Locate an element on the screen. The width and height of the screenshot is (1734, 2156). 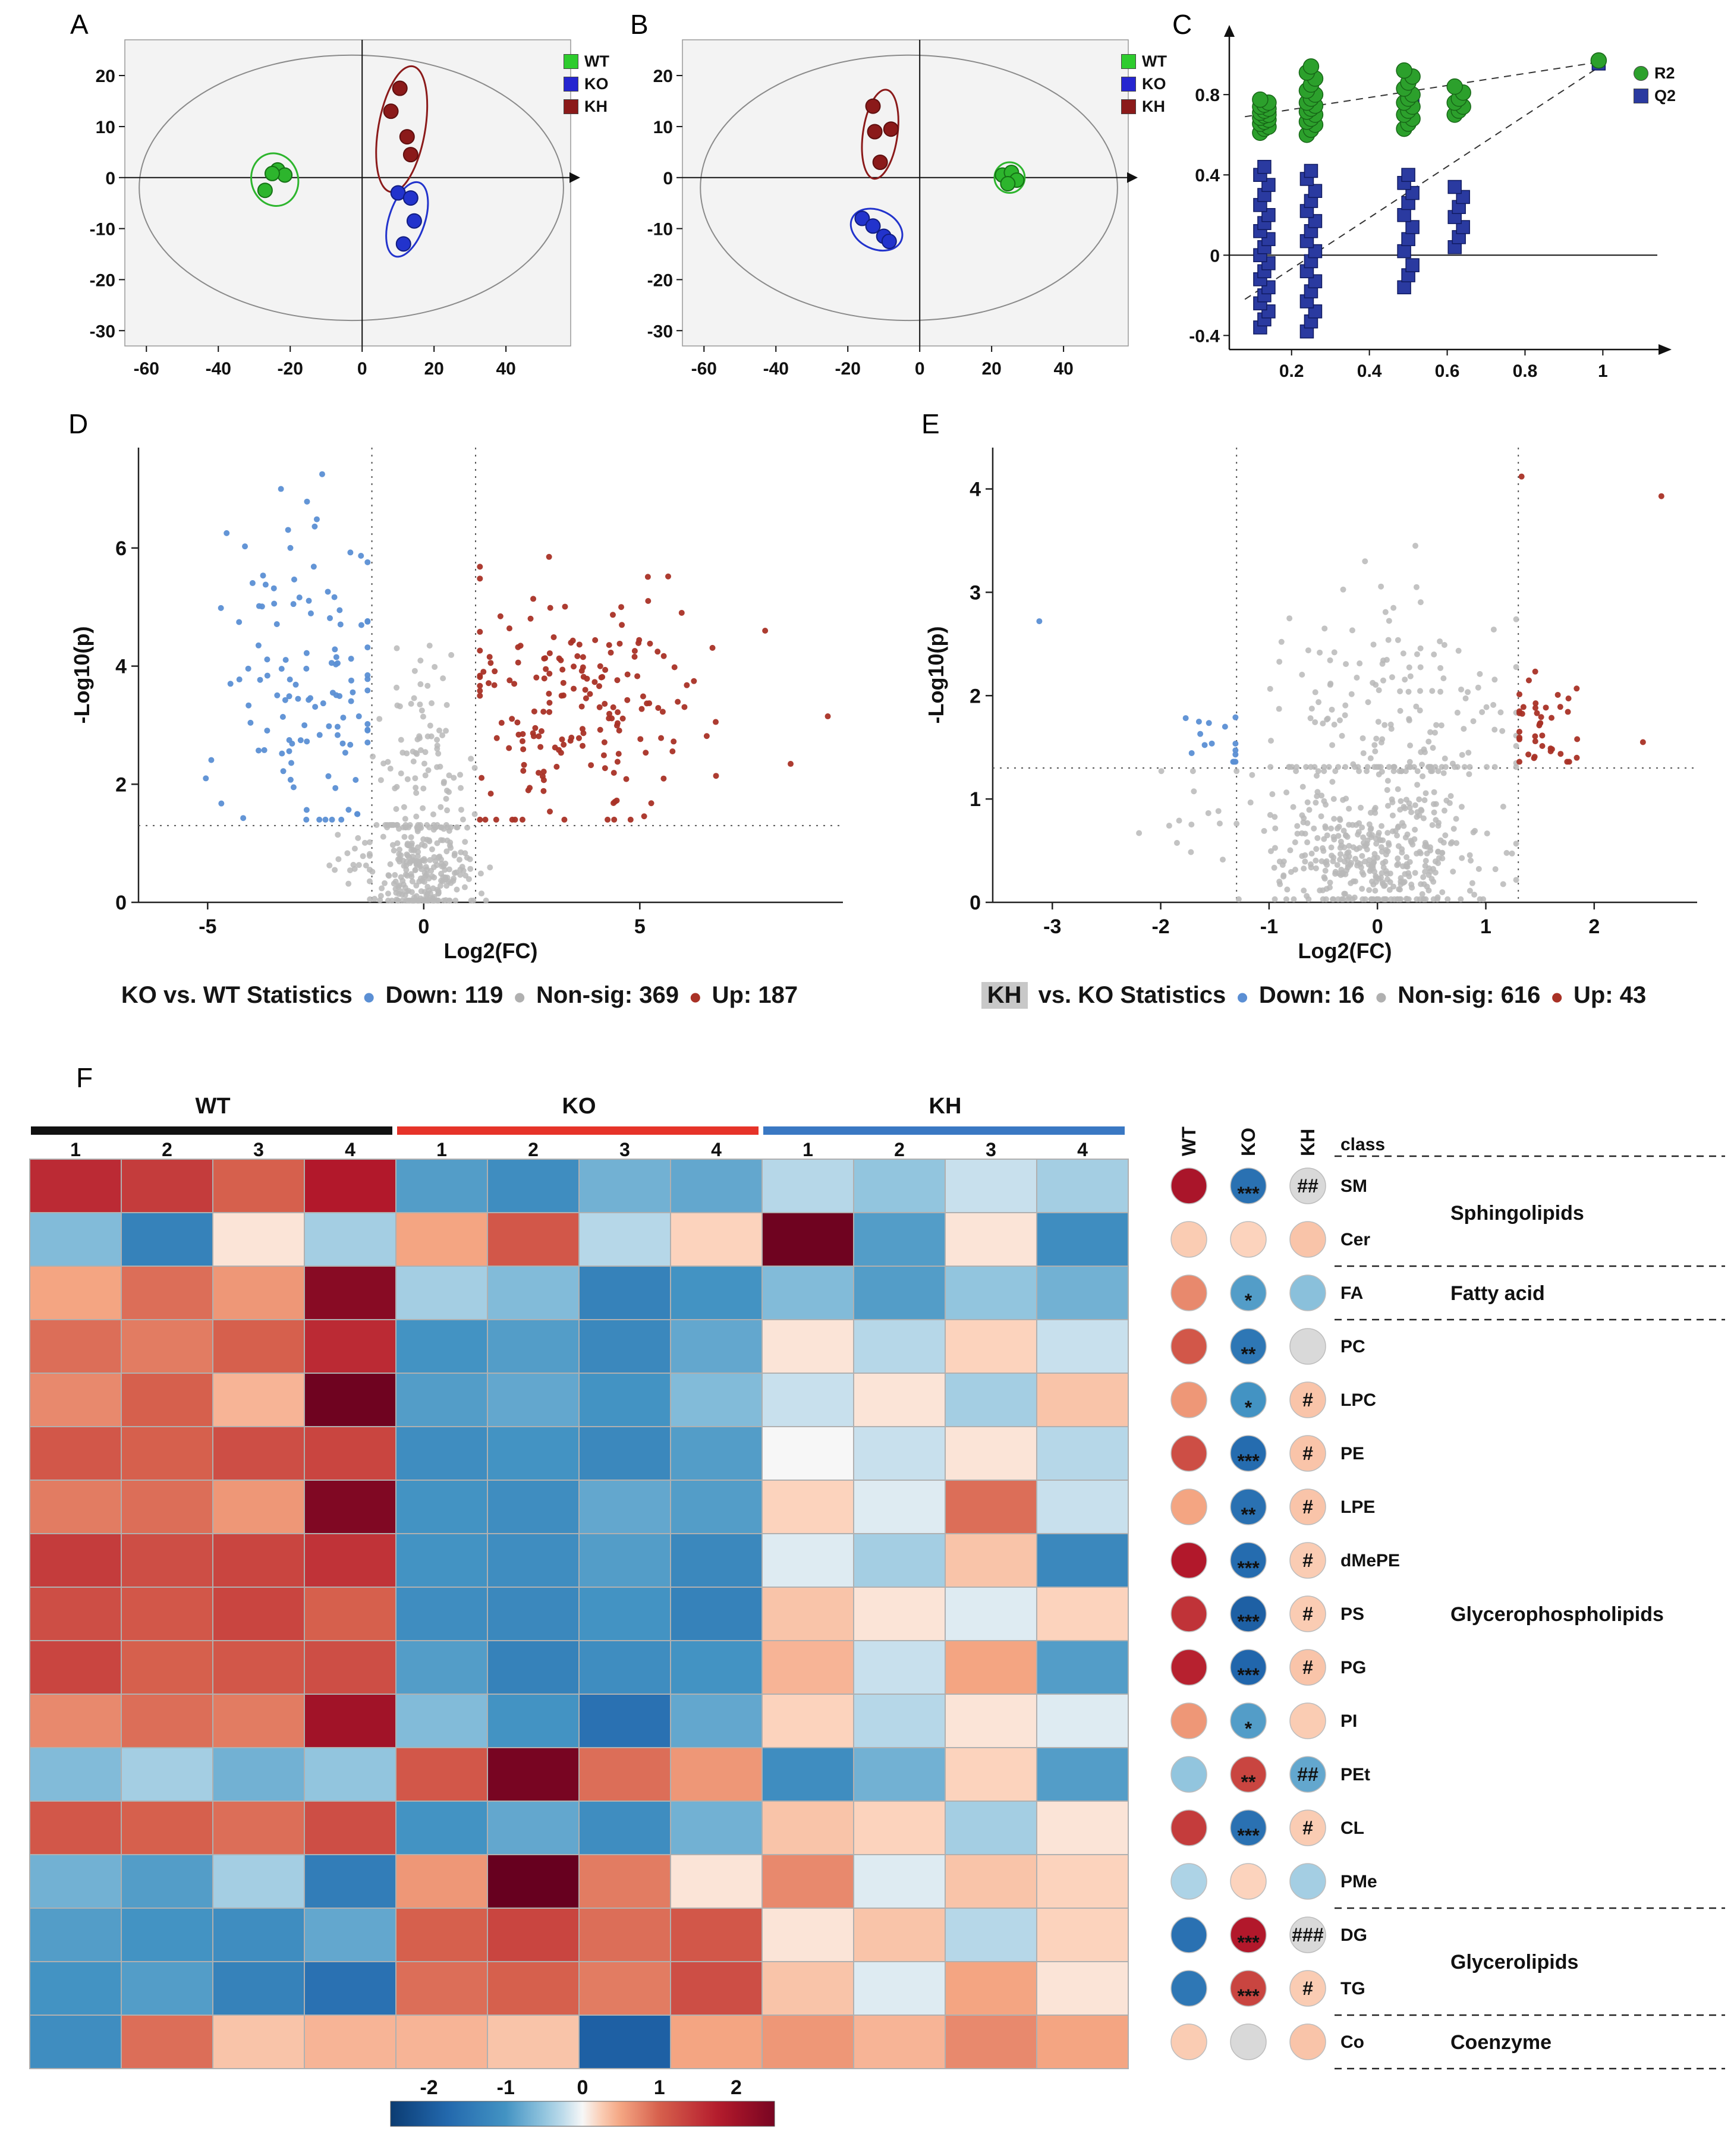
regression-dashed-line is located at coordinates (1424, 89).